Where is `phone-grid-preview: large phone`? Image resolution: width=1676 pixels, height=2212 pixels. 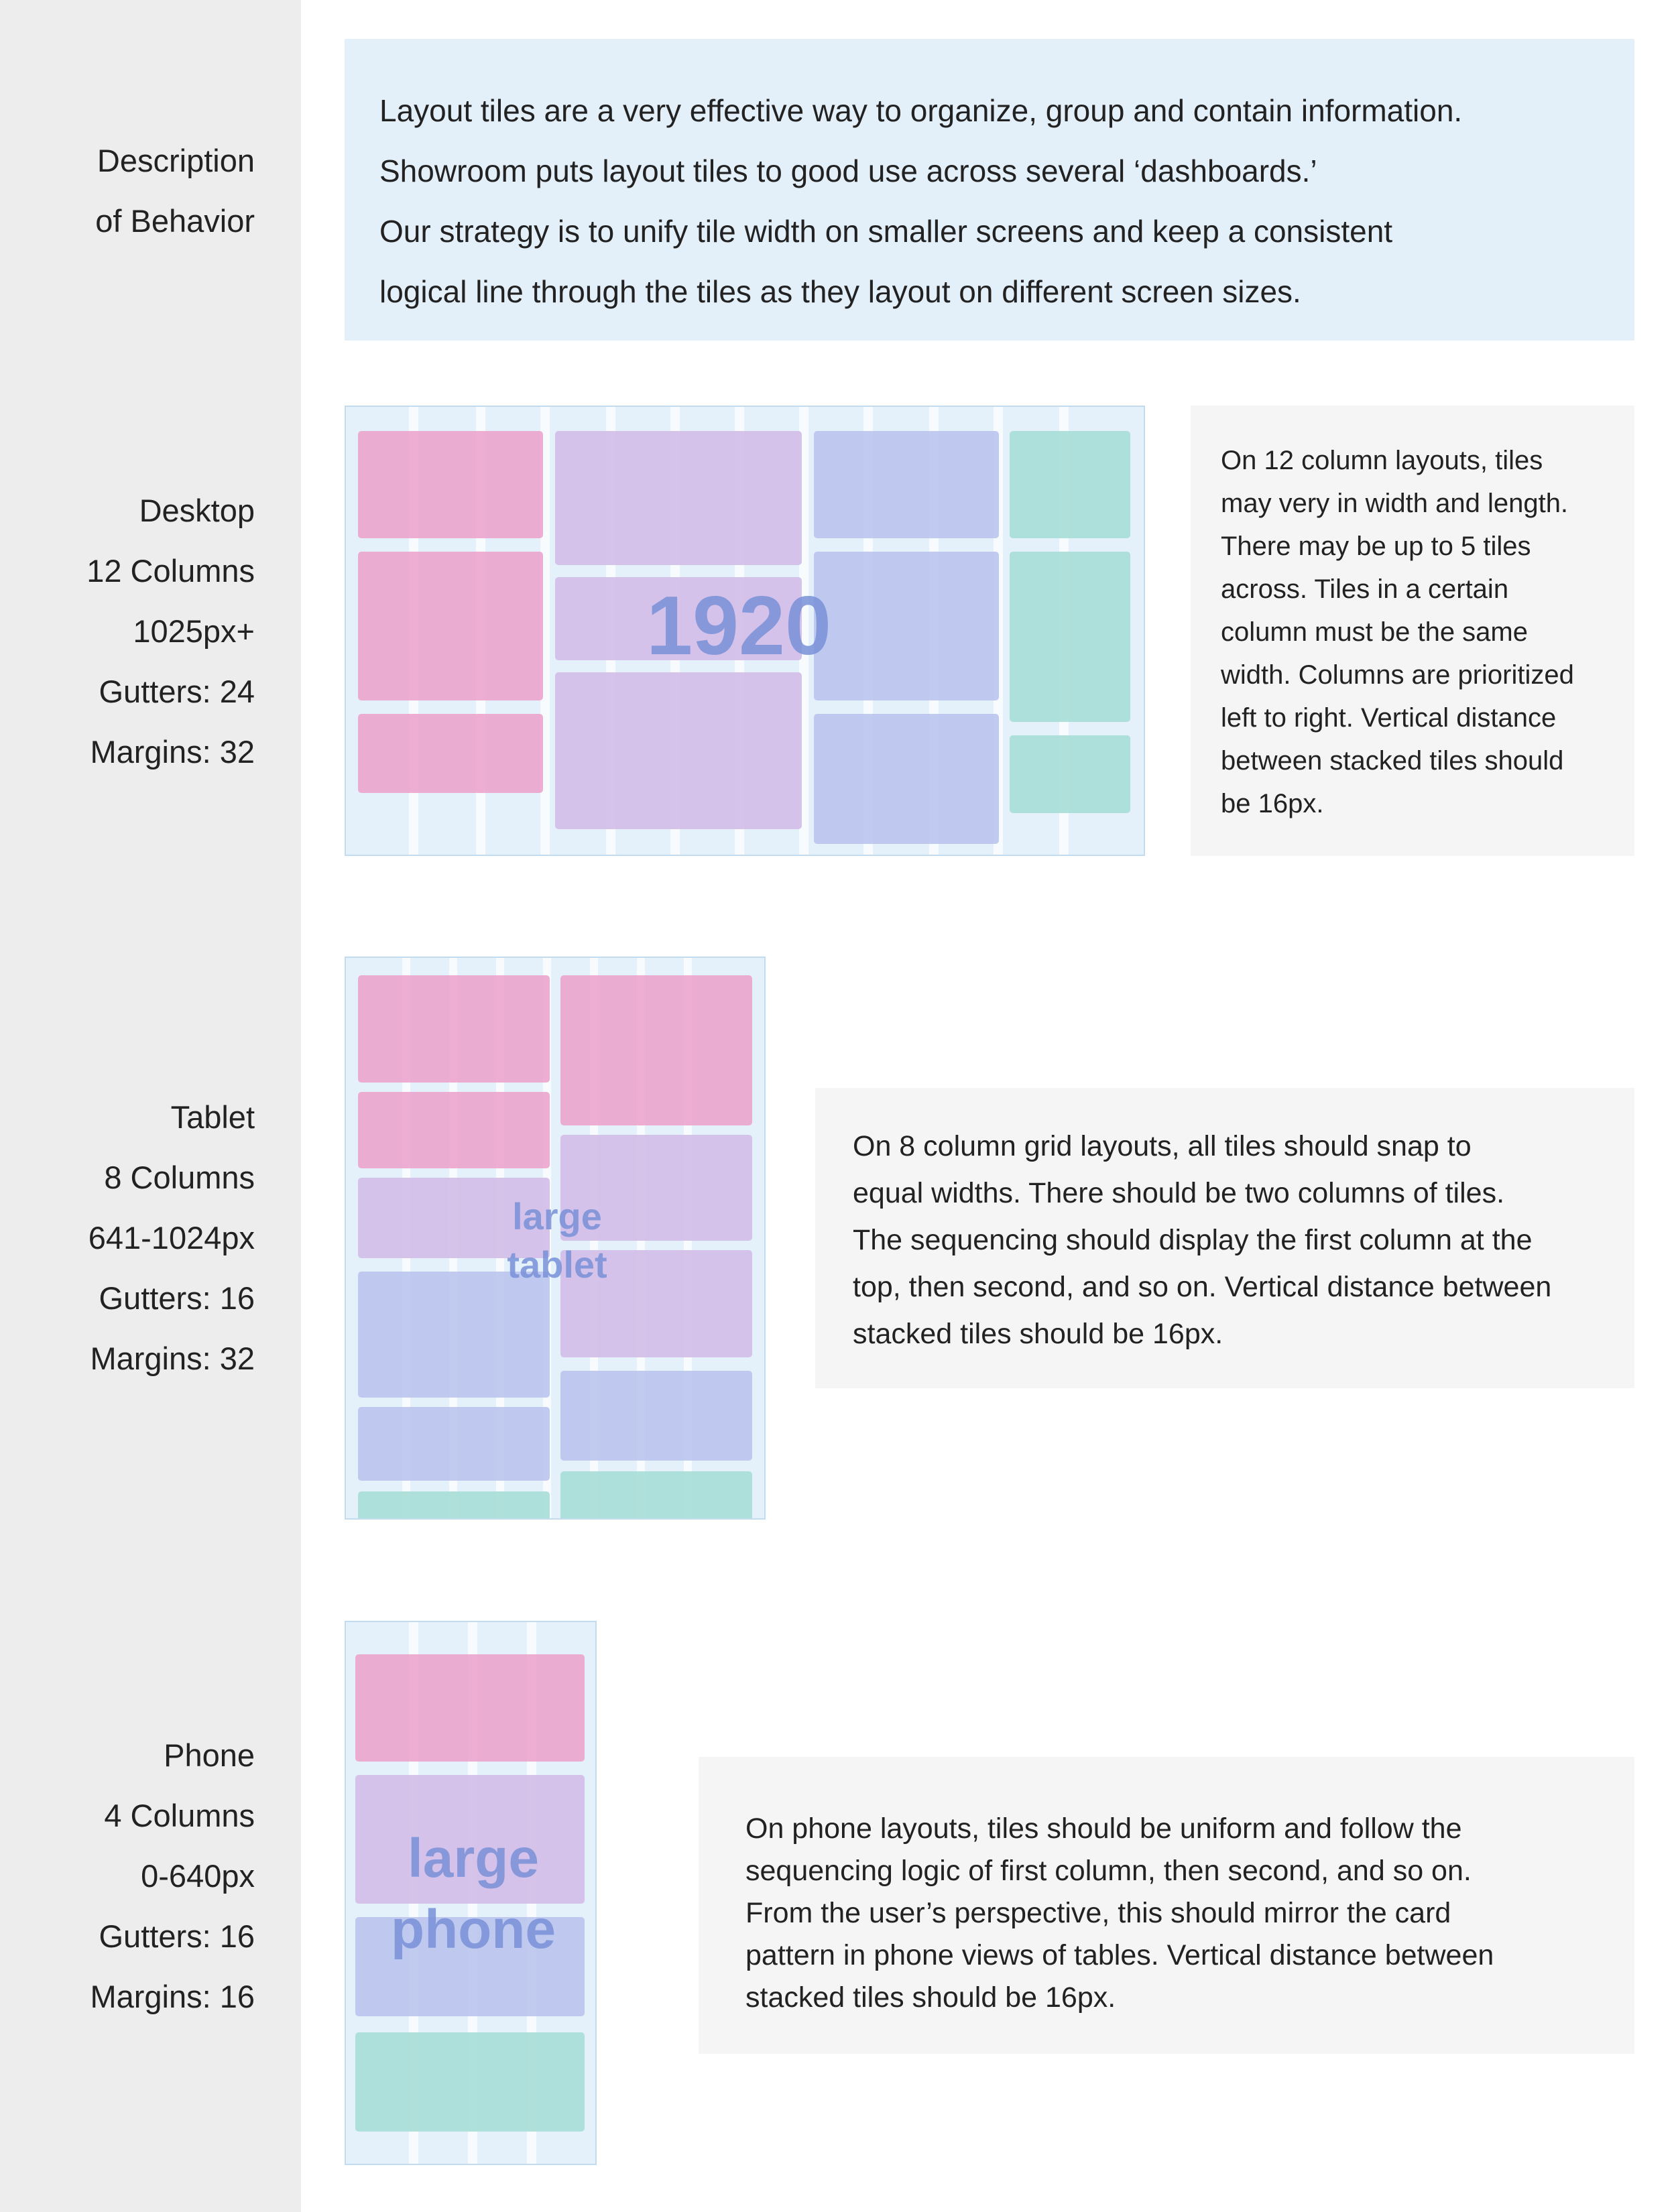
phone-grid-preview: large phone is located at coordinates (471, 1893).